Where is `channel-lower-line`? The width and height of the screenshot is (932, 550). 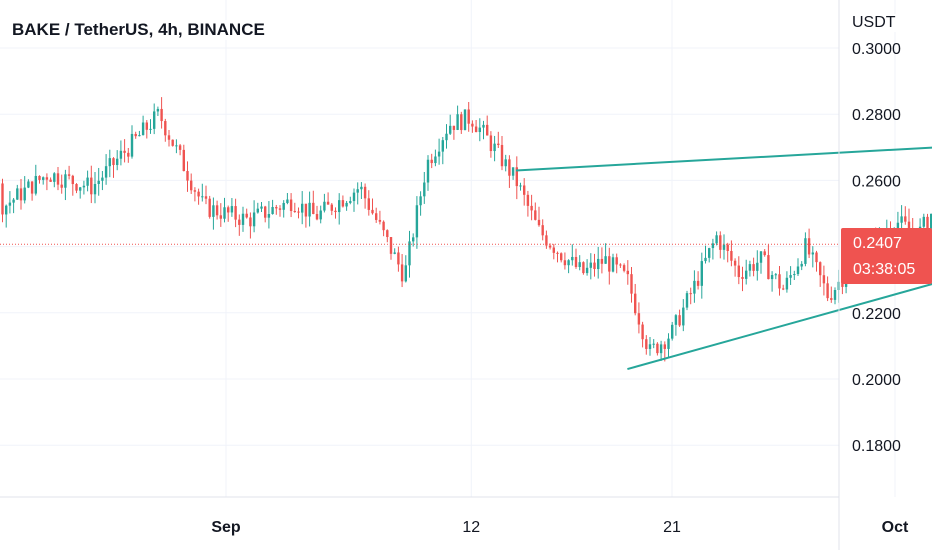 channel-lower-line is located at coordinates (779, 292).